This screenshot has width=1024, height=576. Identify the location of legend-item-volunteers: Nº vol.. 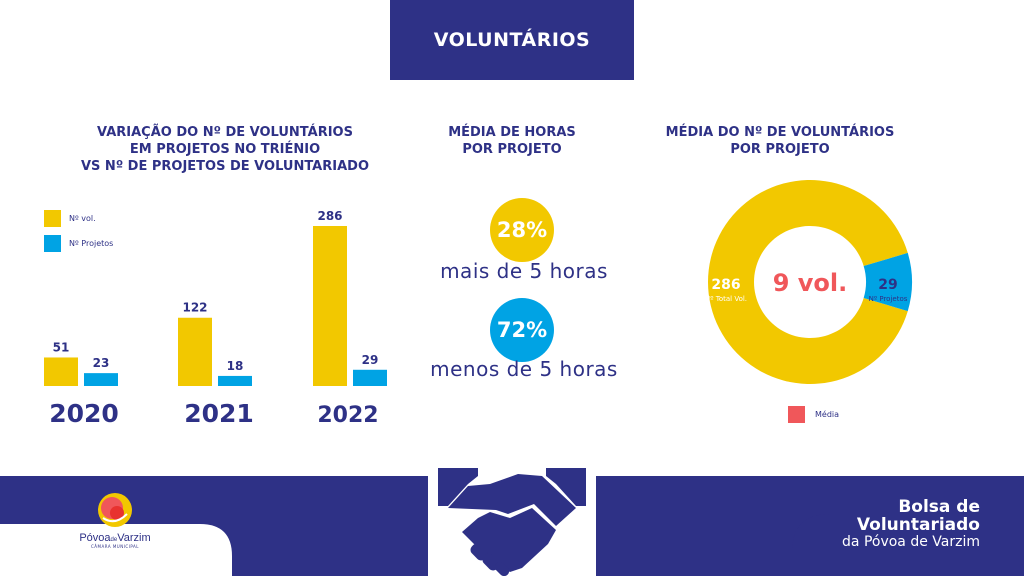
(78, 218).